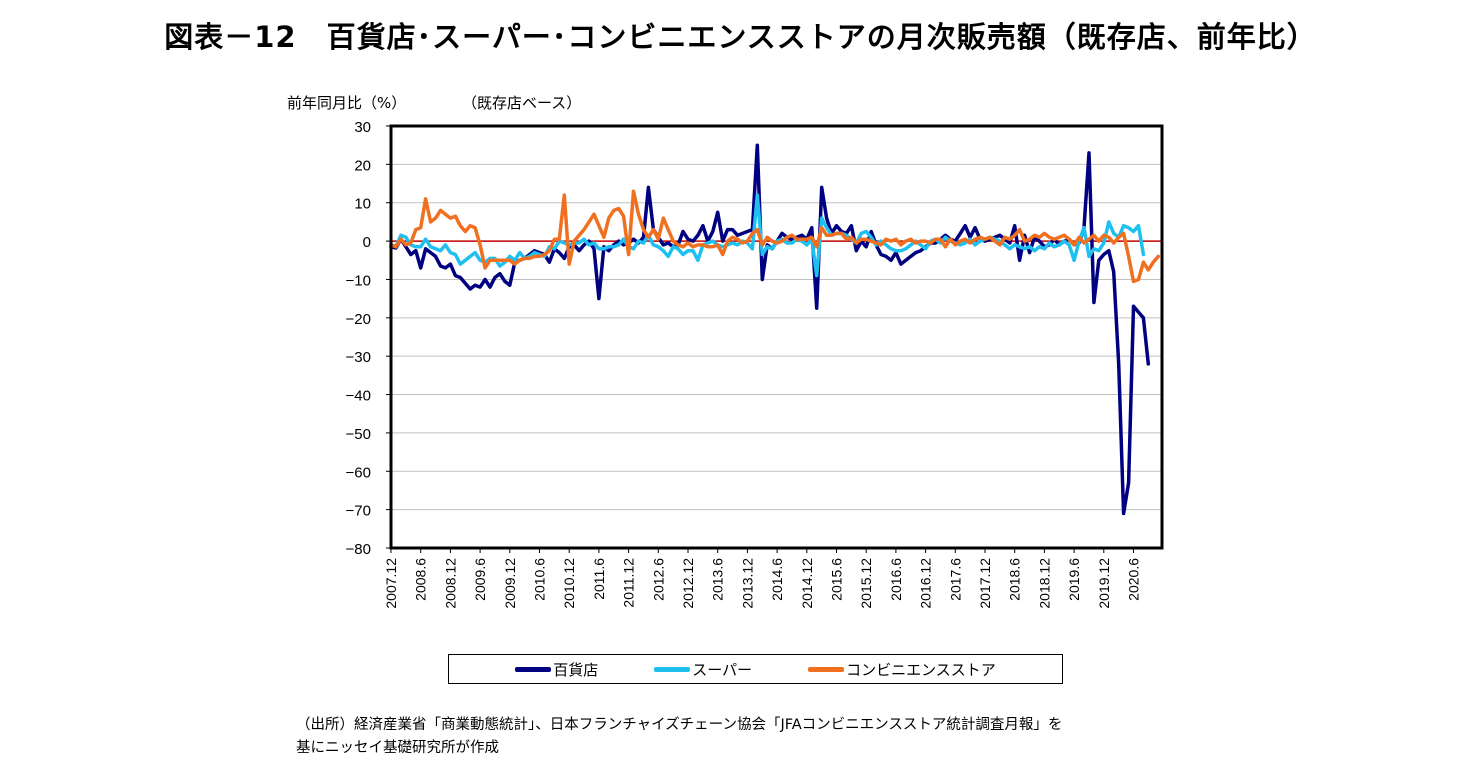 Image resolution: width=1481 pixels, height=781 pixels. I want to click on legend-label-cvs: コンビニエンスストア, so click(921, 669).